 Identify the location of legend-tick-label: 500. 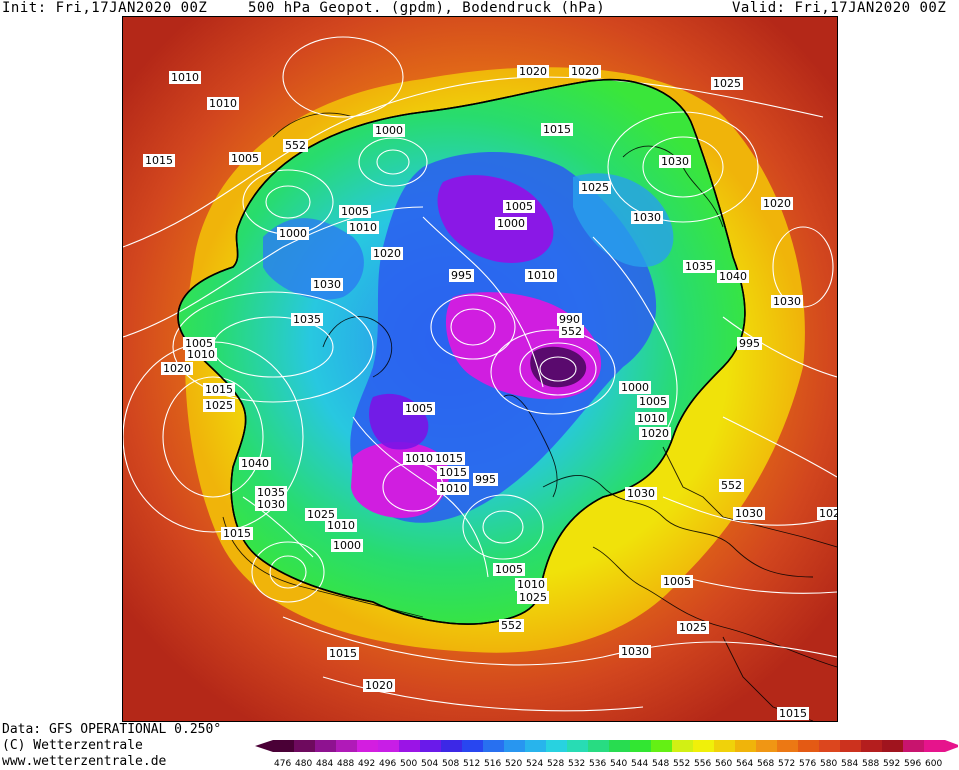
(408, 763).